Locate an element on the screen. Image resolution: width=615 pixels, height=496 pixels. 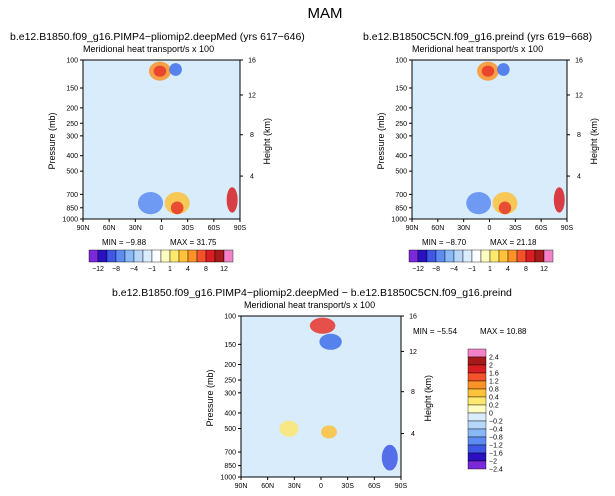
colorbar-vertical-label-11: −1.2 is located at coordinates (496, 446).